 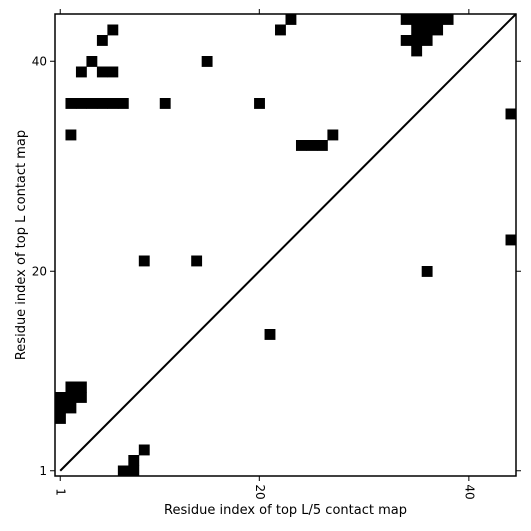 What do you see at coordinates (260, 491) in the screenshot?
I see `x-tick-label: 20` at bounding box center [260, 491].